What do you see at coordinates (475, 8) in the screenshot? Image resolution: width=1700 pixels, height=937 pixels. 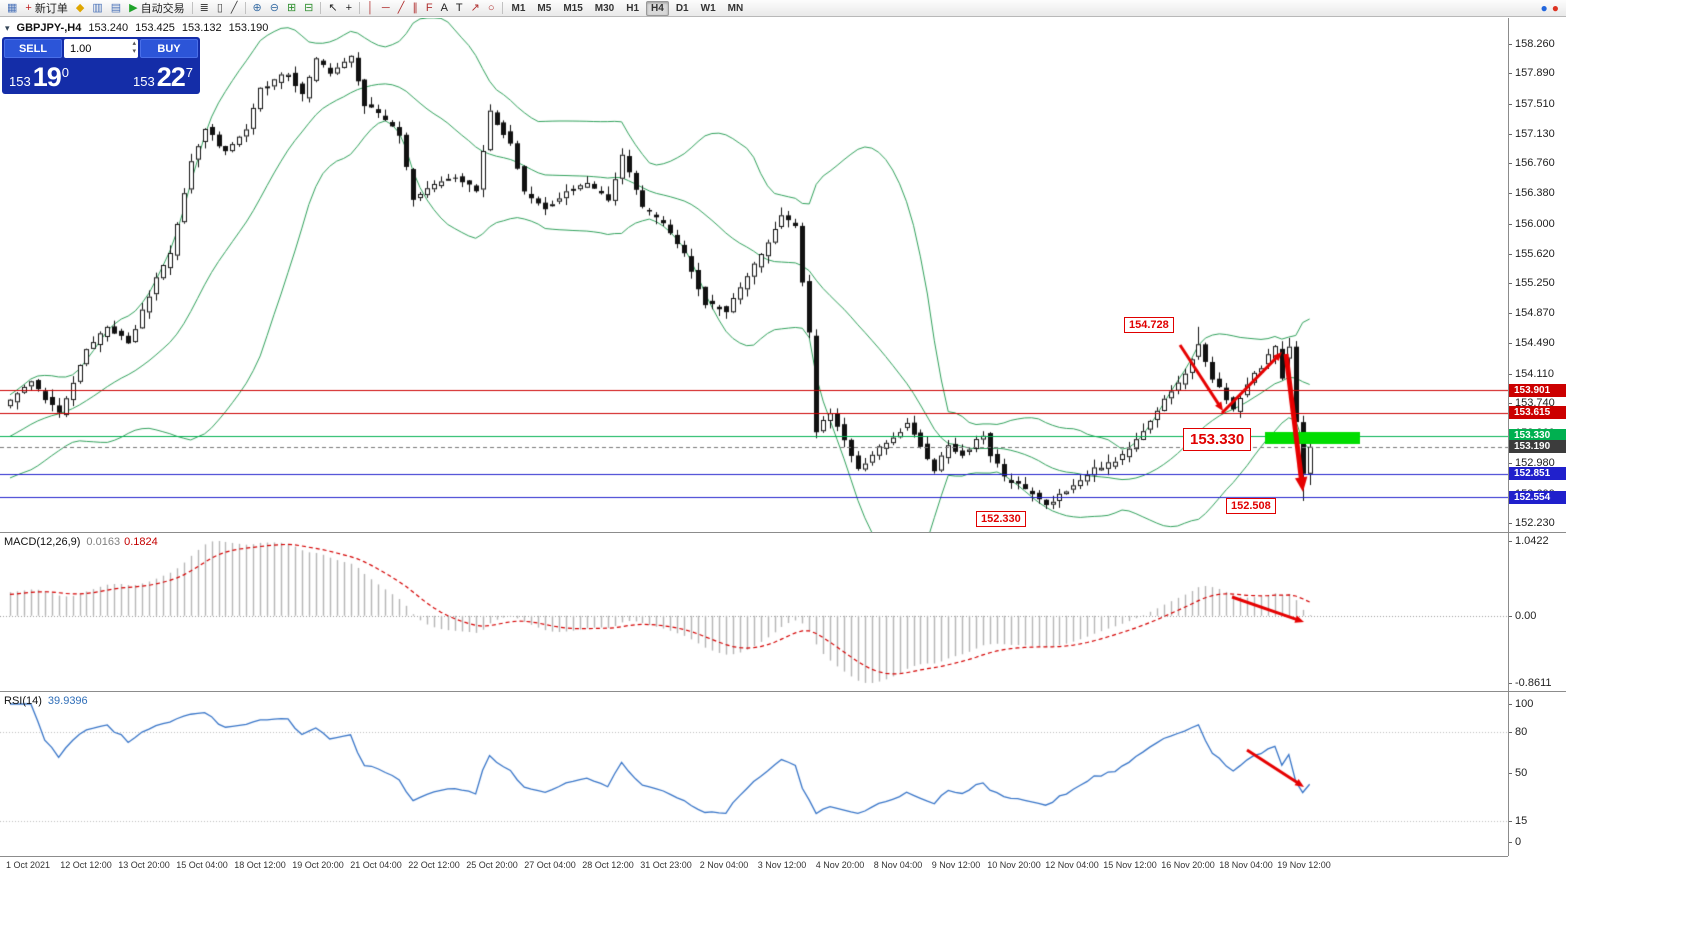 I see `arrows-tool-icon: ↗` at bounding box center [475, 8].